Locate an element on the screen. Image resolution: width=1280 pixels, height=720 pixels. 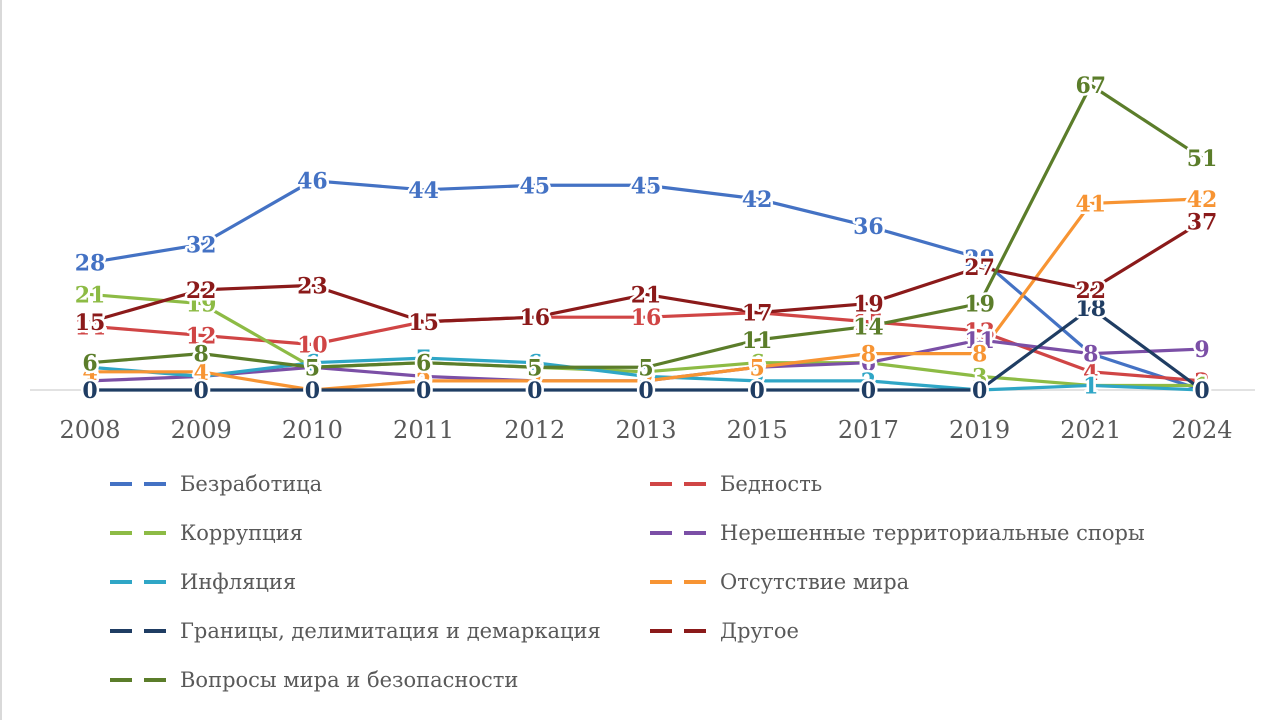
legend-item: Границы, делимитация и демаркация is located at coordinates (380, 631).